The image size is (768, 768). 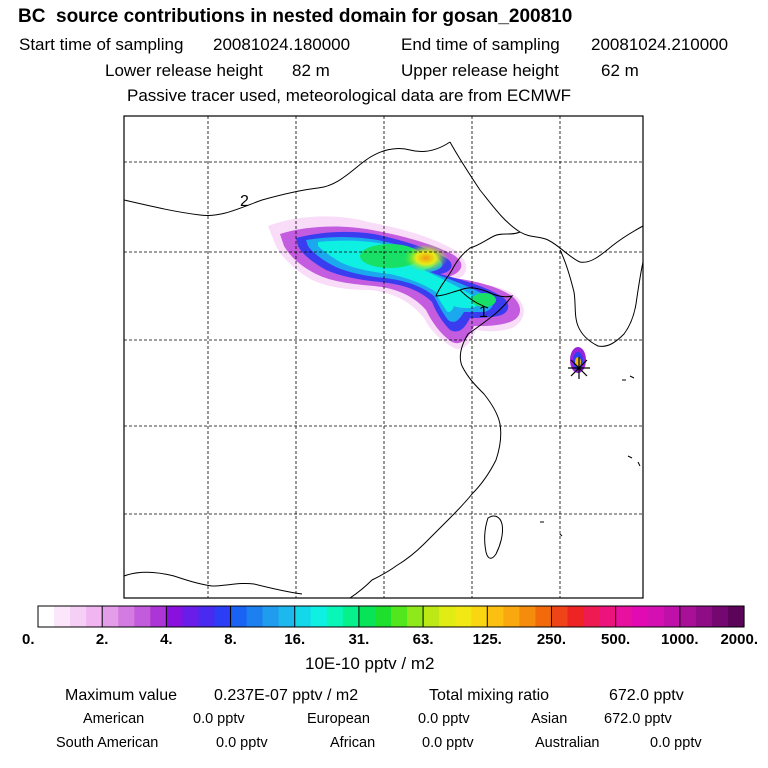 What do you see at coordinates (213, 583) in the screenshot?
I see `border-inland` at bounding box center [213, 583].